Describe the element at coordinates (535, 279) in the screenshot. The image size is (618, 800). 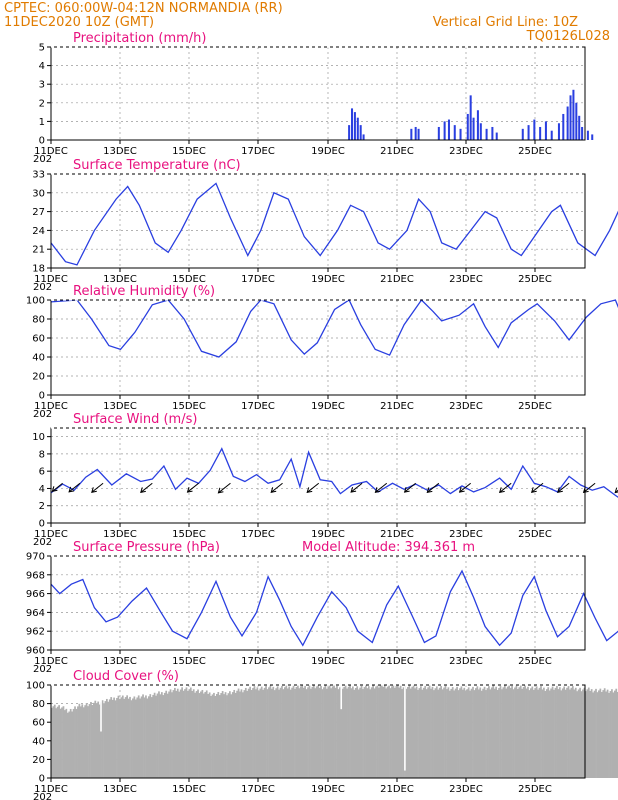
I see `temp-xtick-label: 25DEC` at that location.